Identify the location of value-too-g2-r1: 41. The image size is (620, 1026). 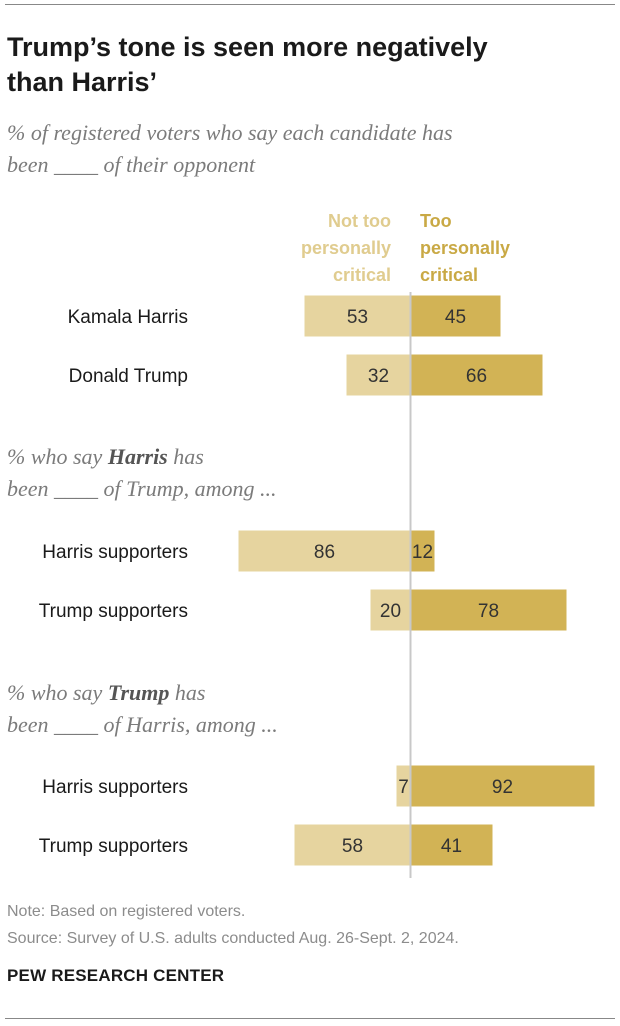
(451, 846).